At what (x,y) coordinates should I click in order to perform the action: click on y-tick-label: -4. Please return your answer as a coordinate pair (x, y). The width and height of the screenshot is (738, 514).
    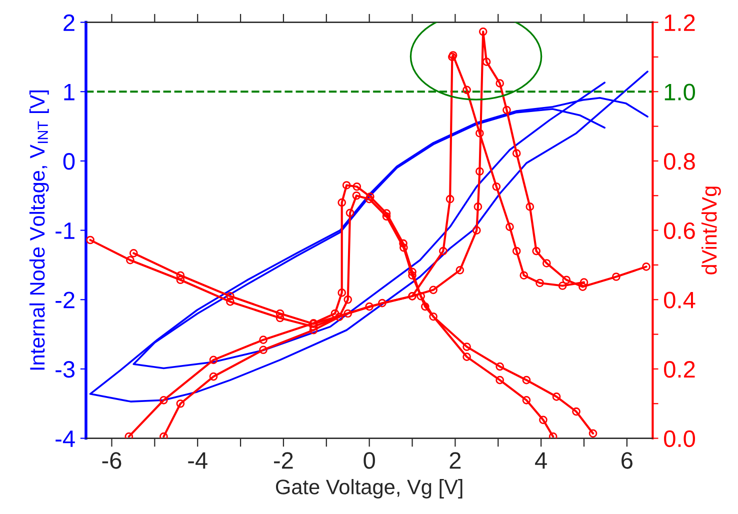
    Looking at the image, I should click on (65, 438).